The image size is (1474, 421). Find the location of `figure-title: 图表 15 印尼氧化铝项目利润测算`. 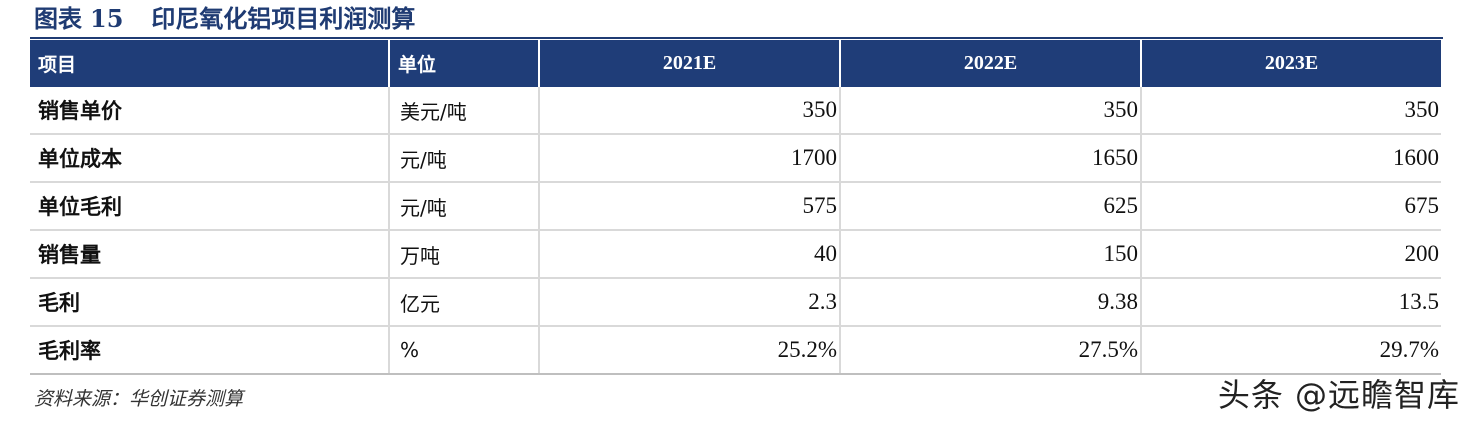

figure-title: 图表 15 印尼氧化铝项目利润测算 is located at coordinates (224, 19).